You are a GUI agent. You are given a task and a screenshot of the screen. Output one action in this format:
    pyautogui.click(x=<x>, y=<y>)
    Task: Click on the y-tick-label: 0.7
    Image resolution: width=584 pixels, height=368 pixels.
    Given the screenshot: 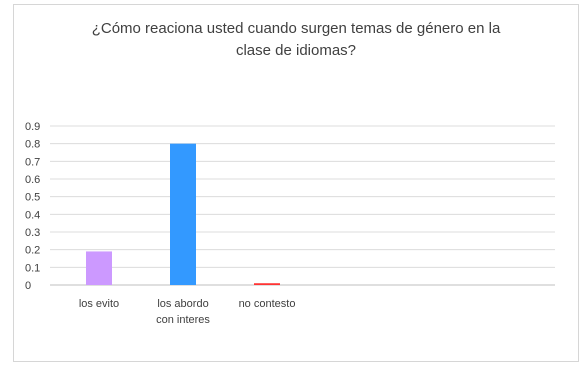 What is the action you would take?
    pyautogui.click(x=32, y=162)
    